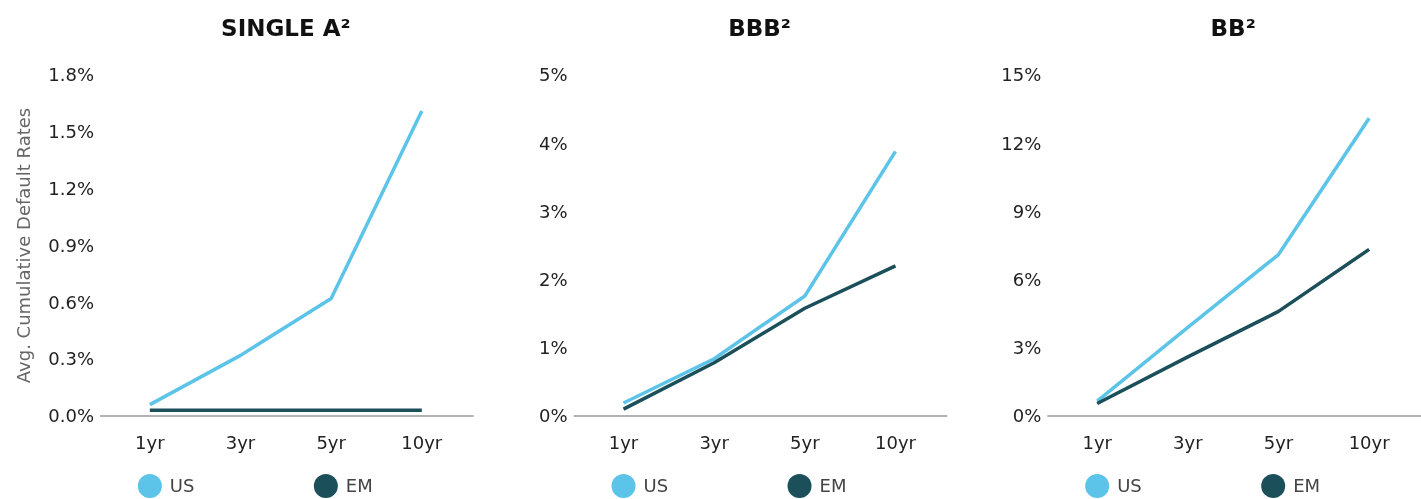  What do you see at coordinates (71, 132) in the screenshot?
I see `y-tick-label: 1.5%` at bounding box center [71, 132].